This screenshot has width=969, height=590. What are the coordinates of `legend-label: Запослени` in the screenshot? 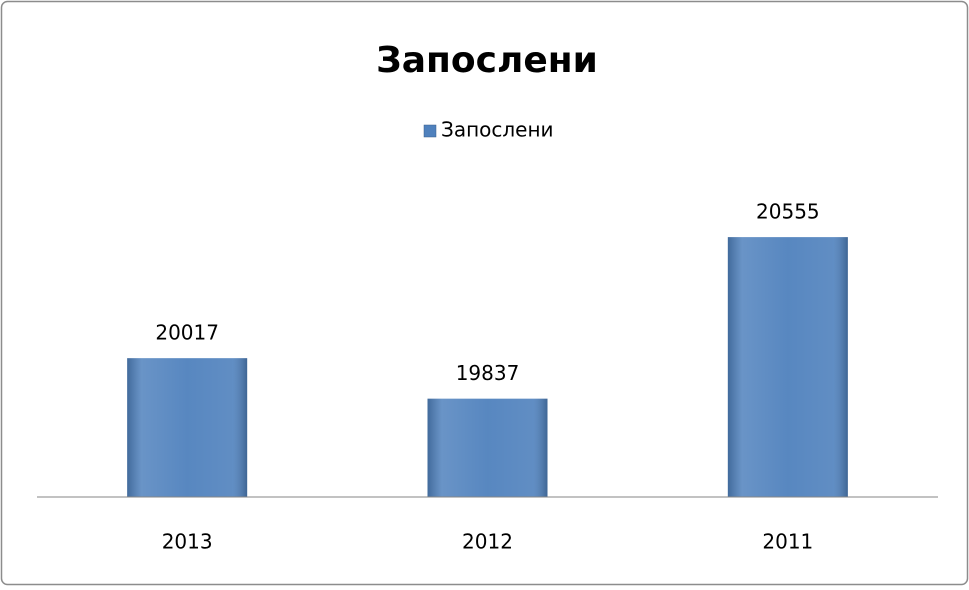 It's located at (497, 130).